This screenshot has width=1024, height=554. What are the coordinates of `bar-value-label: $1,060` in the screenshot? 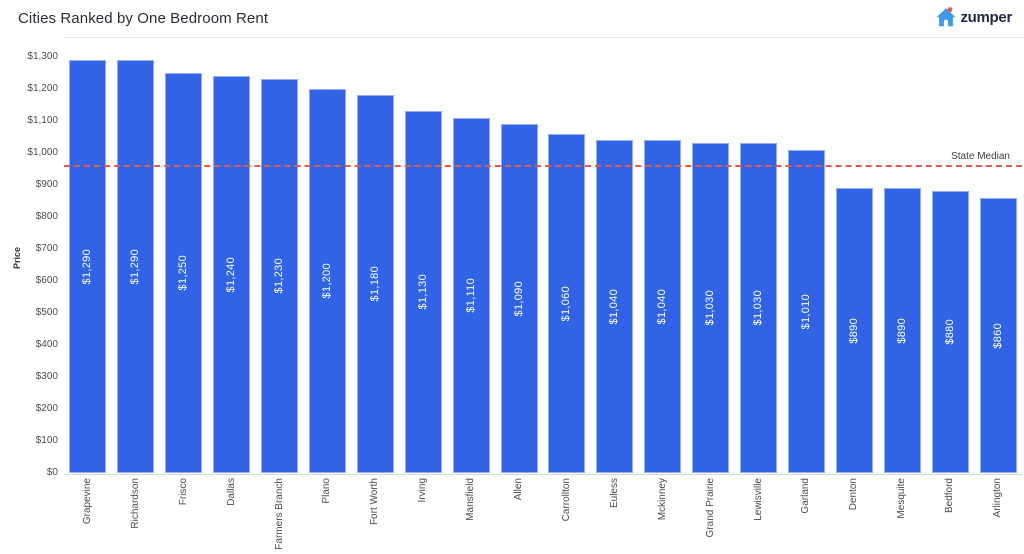 It's located at (566, 303).